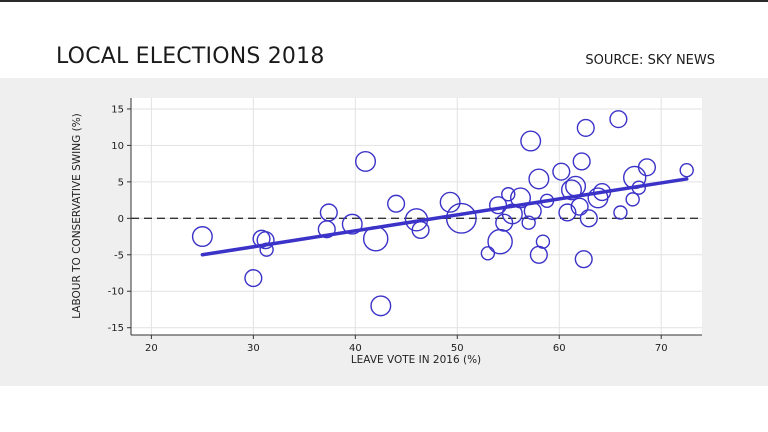 The width and height of the screenshot is (768, 432). I want to click on y-axis-title: LABOUR TO CONSERVATIVE SWING (%), so click(77, 216).